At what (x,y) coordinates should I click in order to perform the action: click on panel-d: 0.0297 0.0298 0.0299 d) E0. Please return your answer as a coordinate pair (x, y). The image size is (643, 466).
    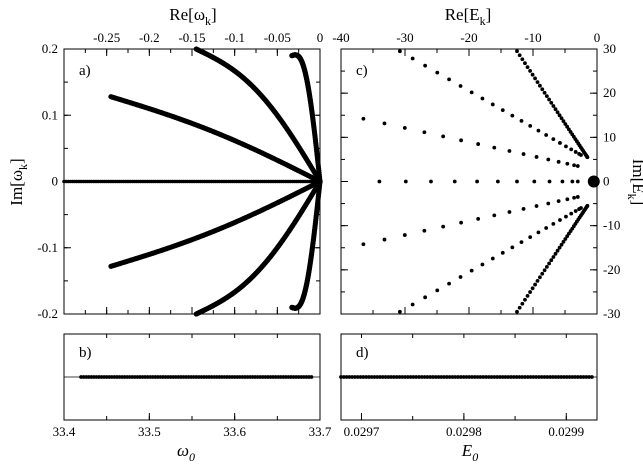
    Looking at the image, I should click on (468, 398).